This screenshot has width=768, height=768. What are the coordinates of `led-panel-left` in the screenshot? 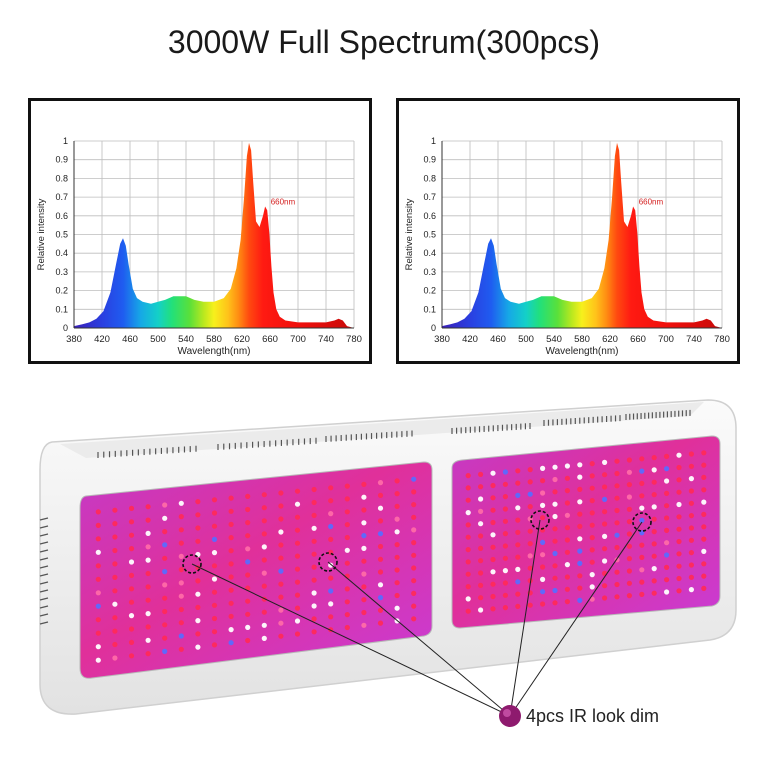 It's located at (256, 570).